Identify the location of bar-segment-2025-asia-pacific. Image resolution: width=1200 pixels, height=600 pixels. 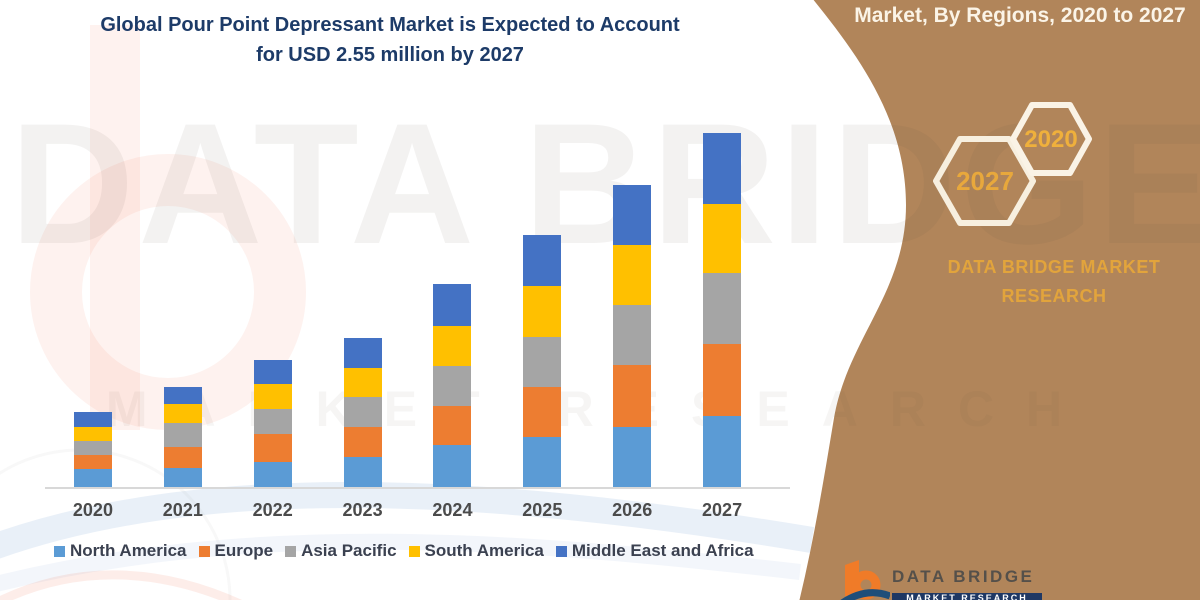
(542, 362).